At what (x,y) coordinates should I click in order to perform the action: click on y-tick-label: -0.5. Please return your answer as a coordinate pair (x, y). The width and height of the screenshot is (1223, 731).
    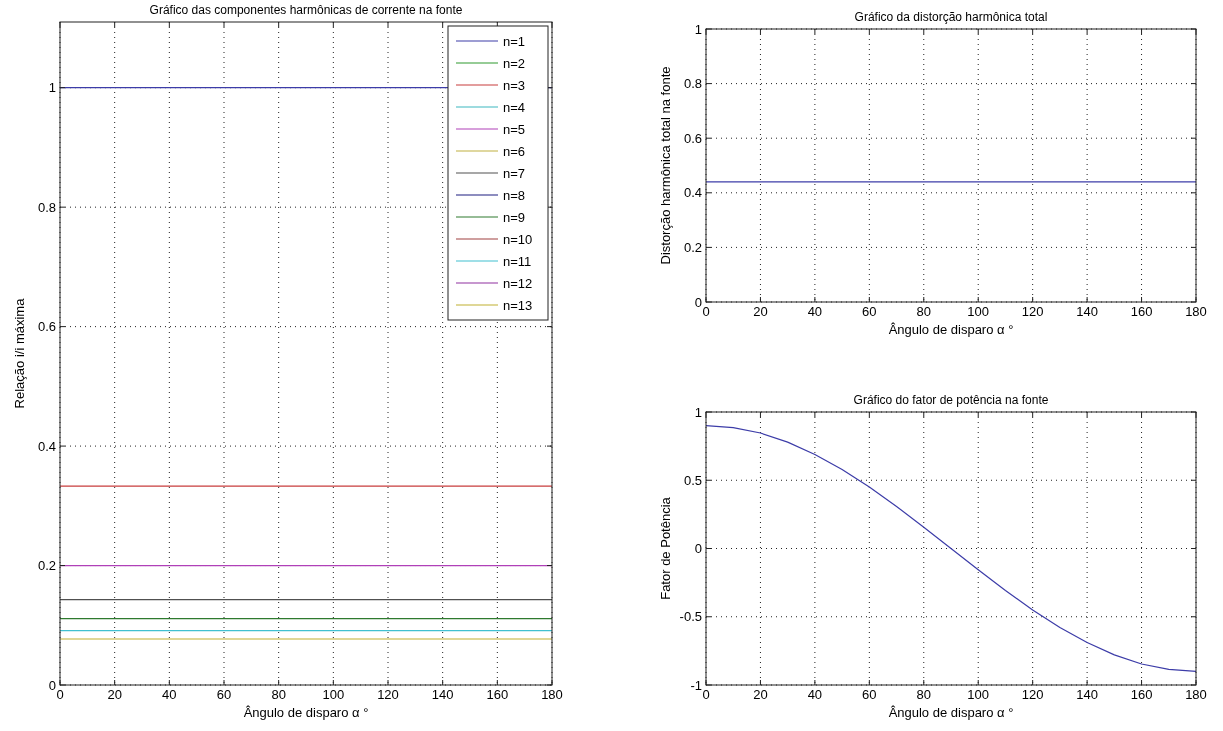
    Looking at the image, I should click on (690, 617).